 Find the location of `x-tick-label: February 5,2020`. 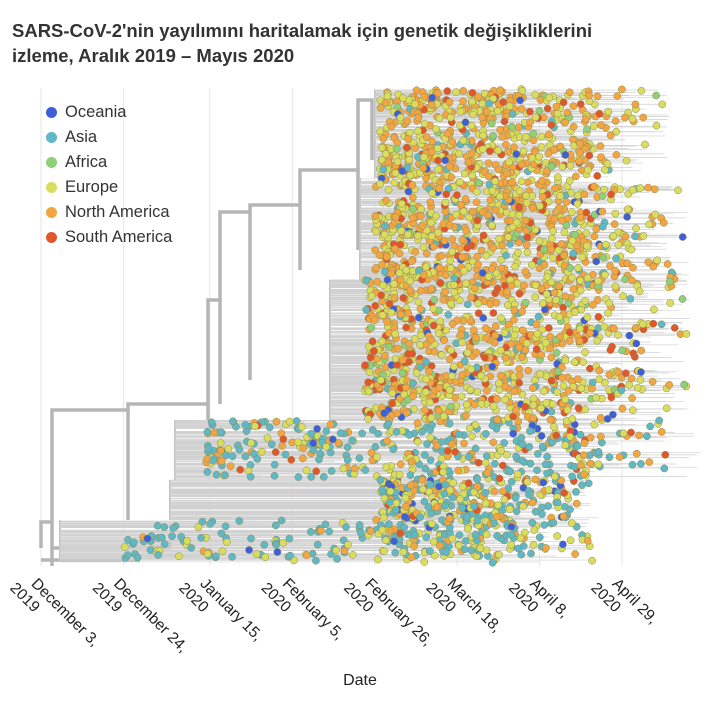

x-tick-label: February 5,2020 is located at coordinates (302, 609).